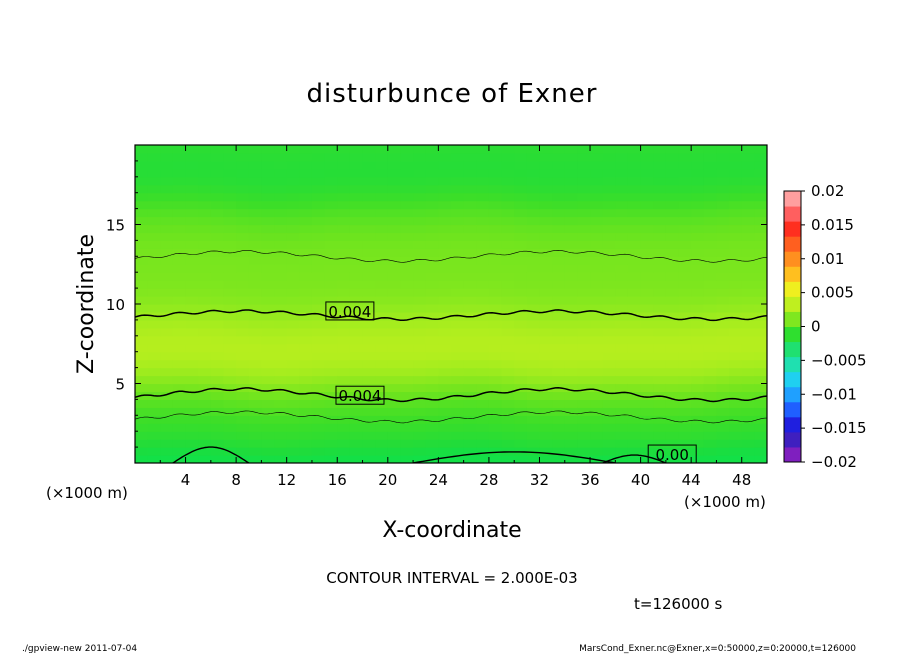  I want to click on colorbar-label: 0.01, so click(827, 259).